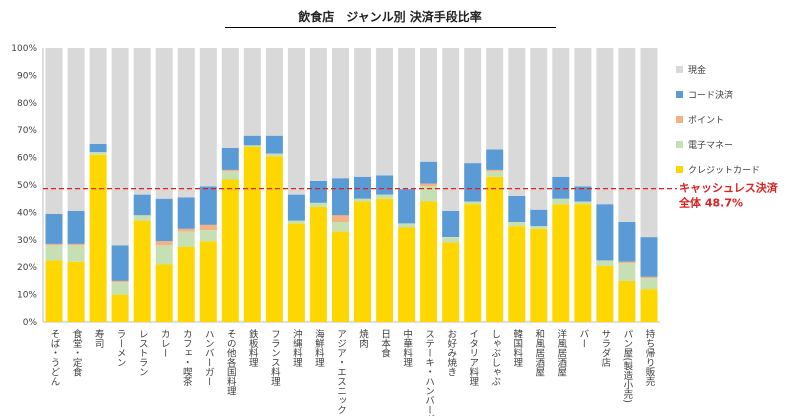 The width and height of the screenshot is (792, 416). I want to click on x-tick-label: 洋風居酒屋, so click(561, 352).